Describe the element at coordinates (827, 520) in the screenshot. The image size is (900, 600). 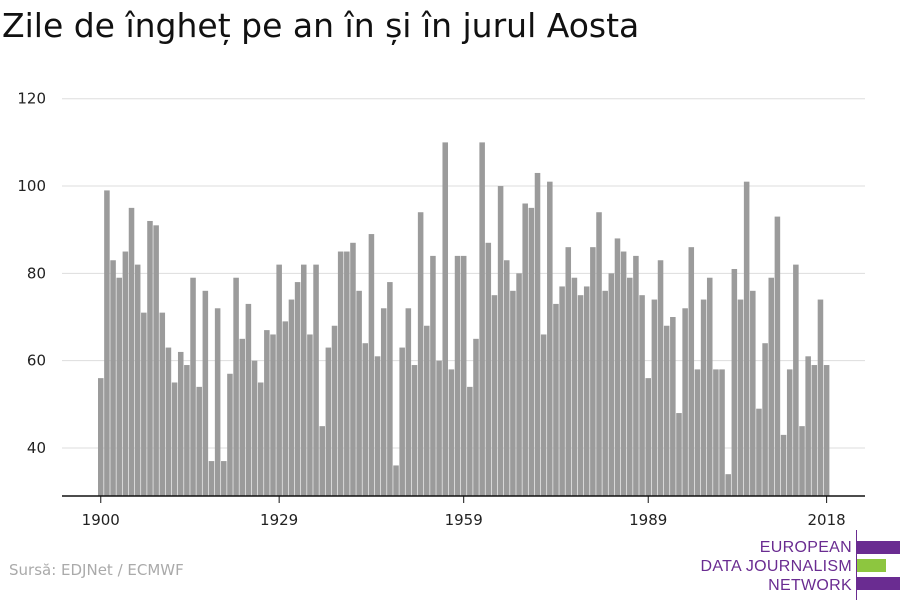
I see `x-tick-label-2018: 2018` at that location.